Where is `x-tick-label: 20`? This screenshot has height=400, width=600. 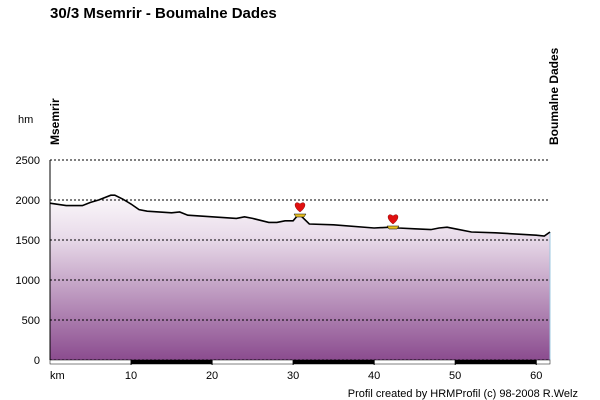
x-tick-label: 20 is located at coordinates (212, 376).